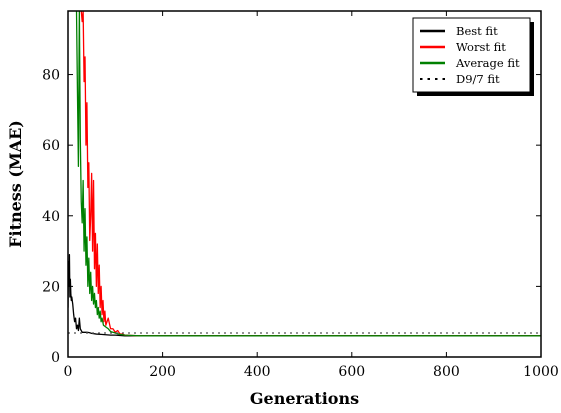 The height and width of the screenshot is (413, 561). Describe the element at coordinates (51, 146) in the screenshot. I see `y-tick-label: 60` at that location.